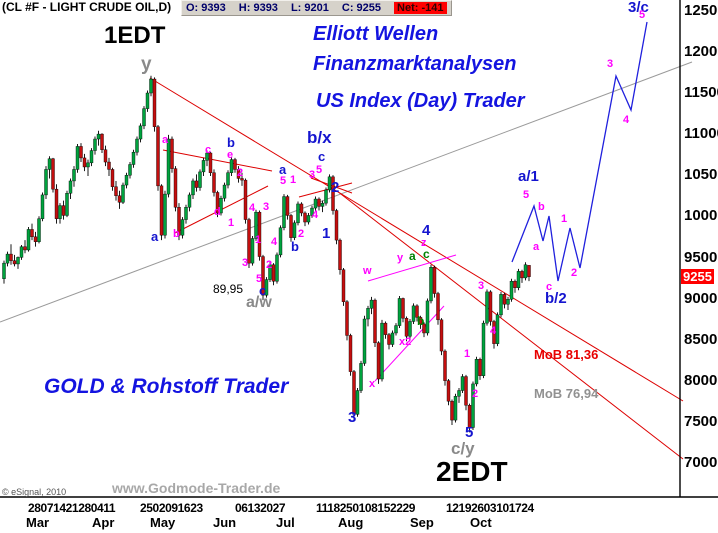 Image resolution: width=718 pixels, height=533 pixels. I want to click on open-value: O: 9393, so click(206, 8).